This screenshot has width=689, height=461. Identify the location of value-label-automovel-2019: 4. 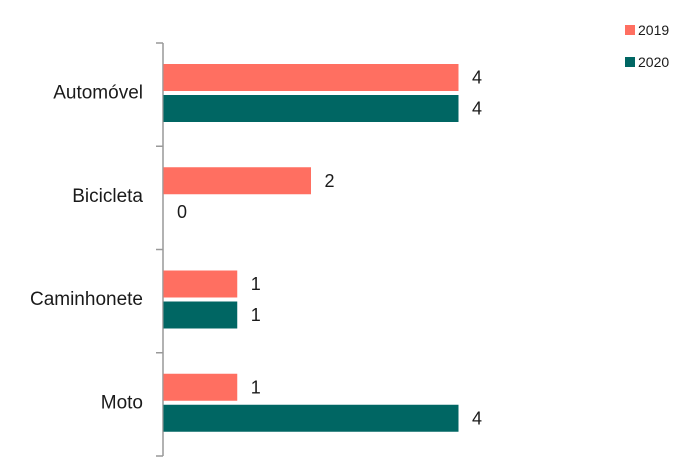
(477, 78).